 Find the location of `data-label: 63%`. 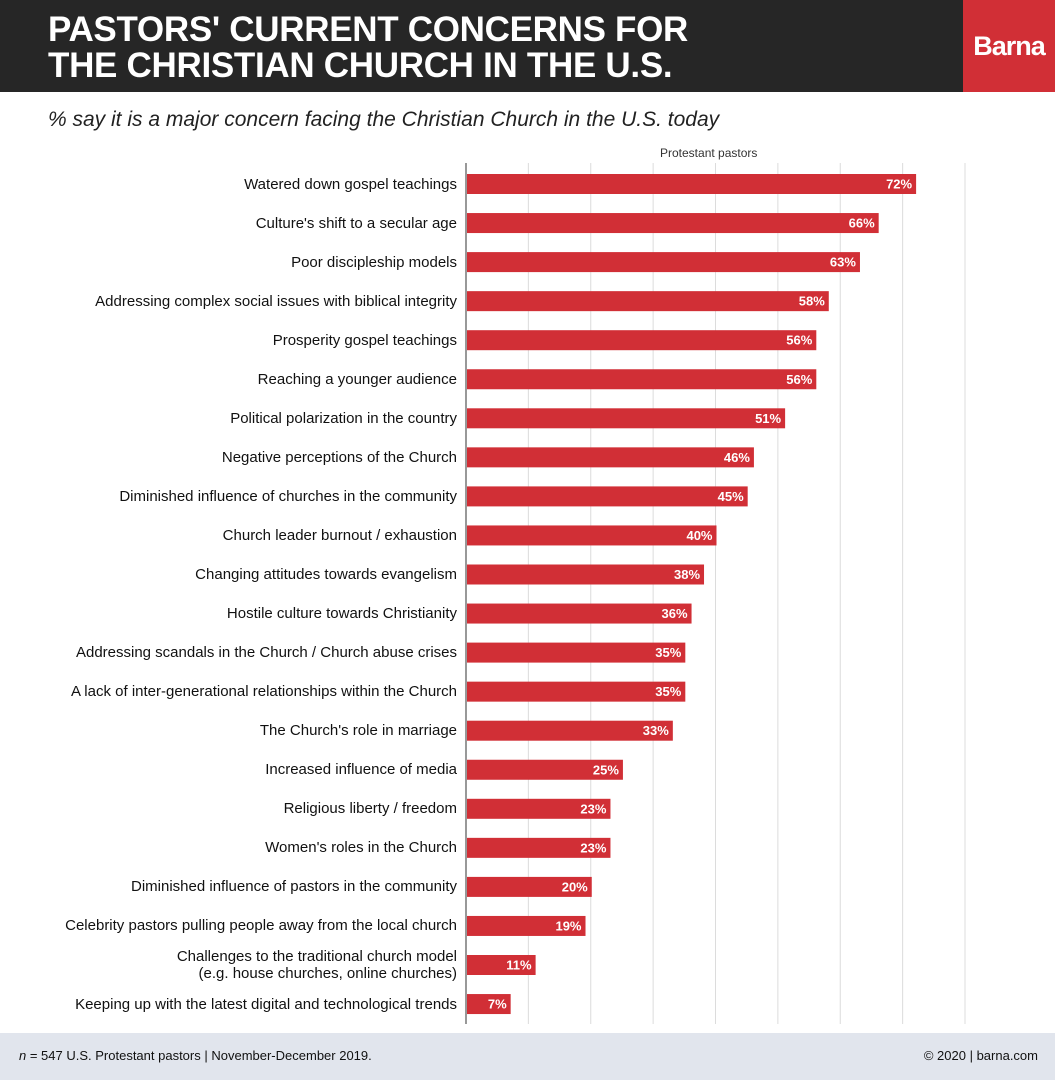

data-label: 63% is located at coordinates (843, 262).